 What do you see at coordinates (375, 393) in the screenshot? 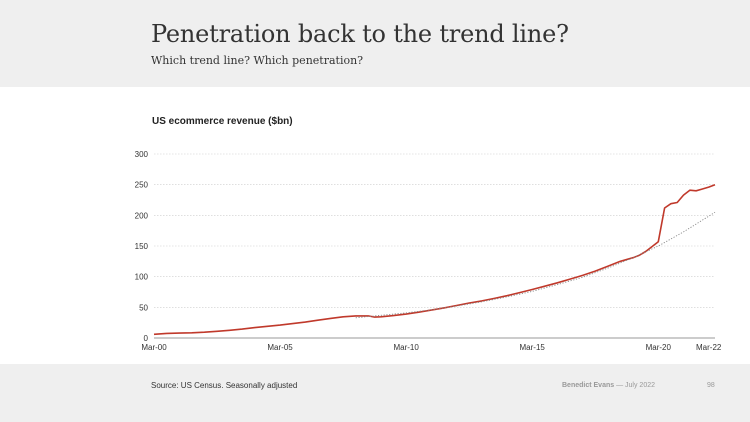
I see `footer-band` at bounding box center [375, 393].